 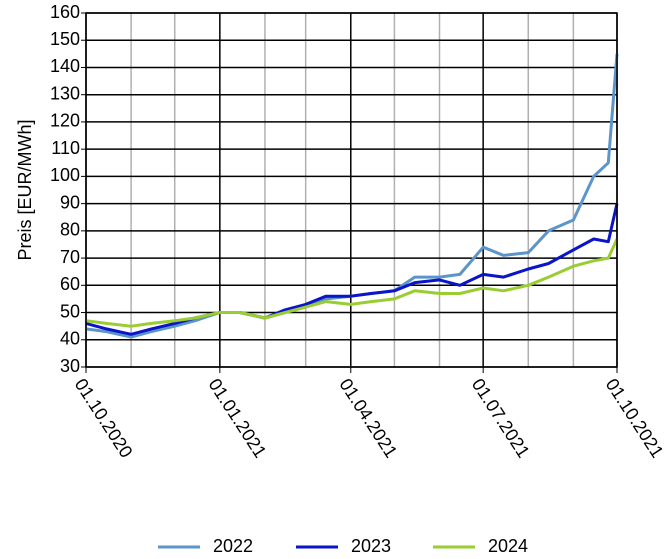 I want to click on series-line, so click(x=352, y=283).